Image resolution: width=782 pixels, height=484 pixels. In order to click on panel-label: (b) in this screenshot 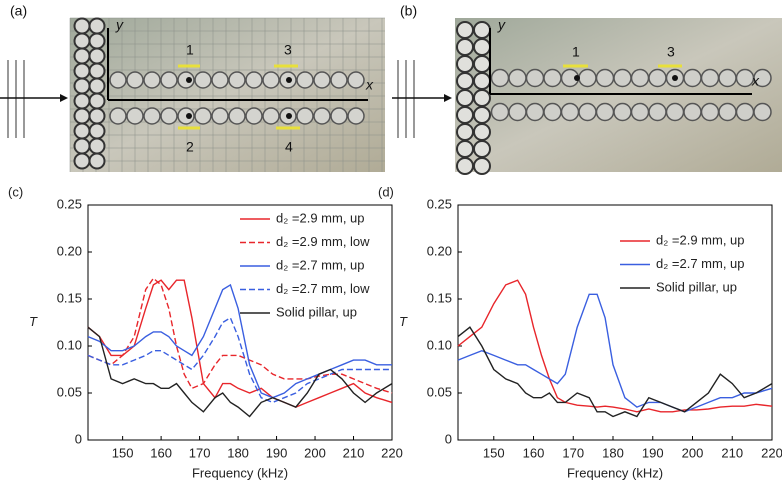, I will do `click(408, 11)`.